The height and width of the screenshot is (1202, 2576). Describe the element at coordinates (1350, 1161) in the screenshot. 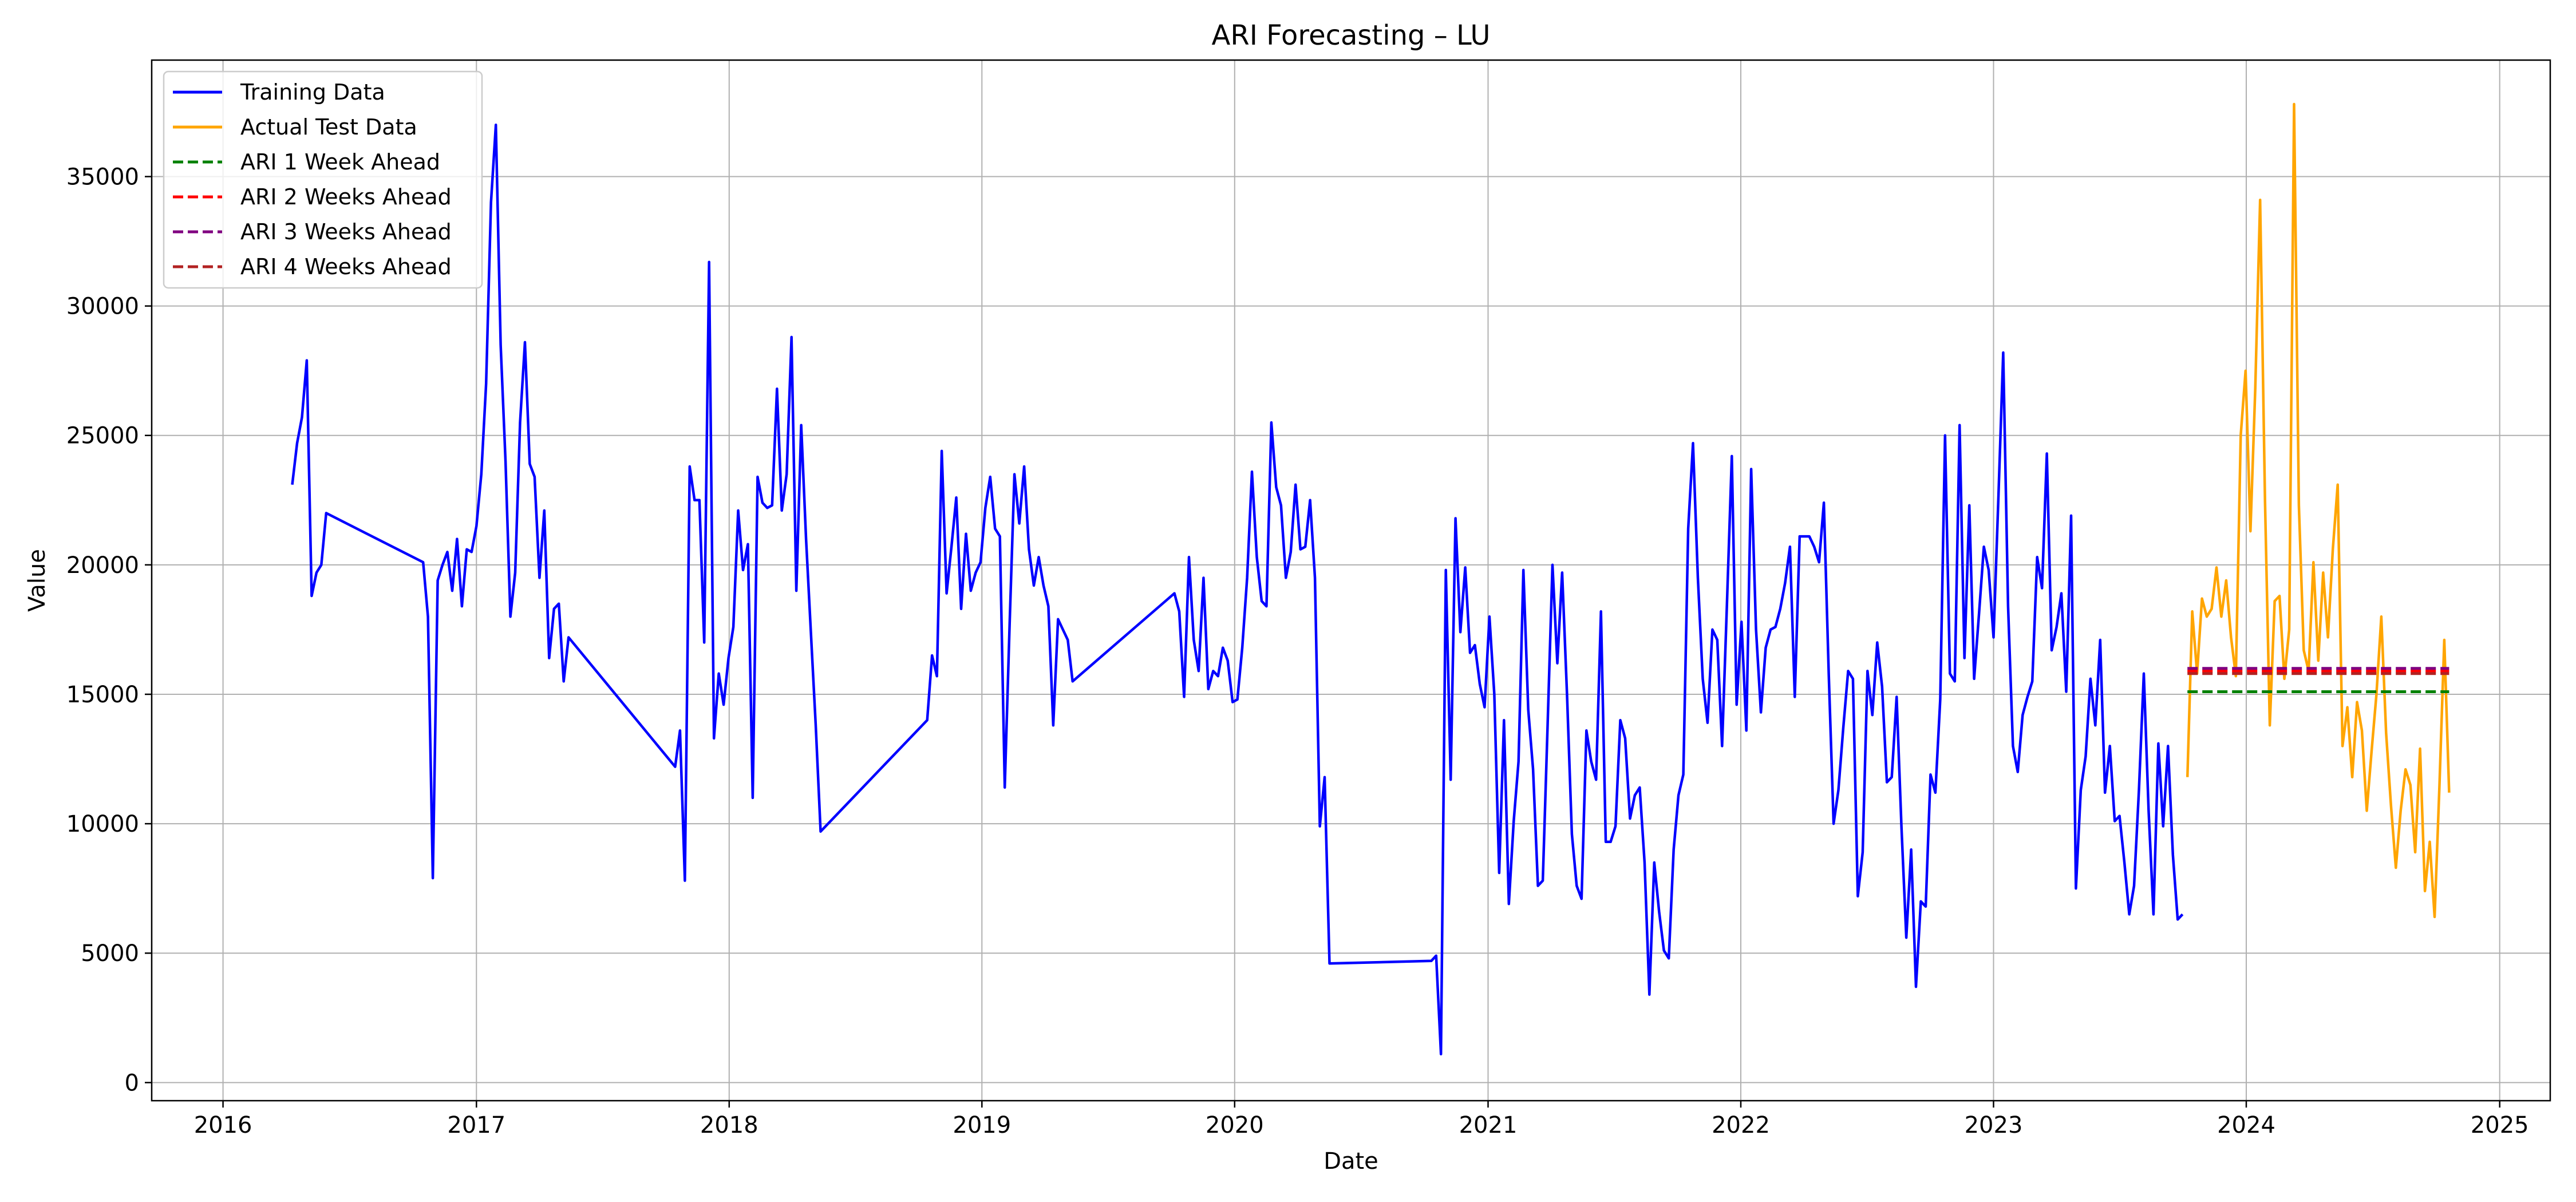

I see `x-axis-label: Date` at that location.